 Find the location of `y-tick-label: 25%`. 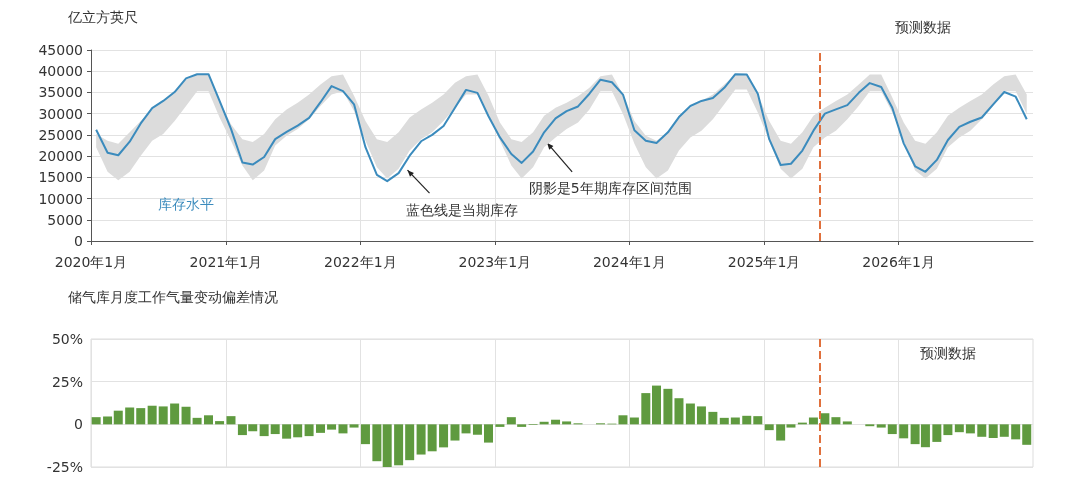

y-tick-label: 25% is located at coordinates (67, 381).